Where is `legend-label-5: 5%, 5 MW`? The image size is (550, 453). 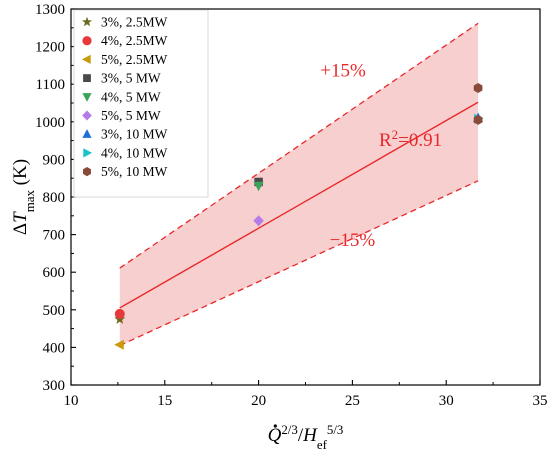
legend-label-5: 5%, 5 MW is located at coordinates (131, 115).